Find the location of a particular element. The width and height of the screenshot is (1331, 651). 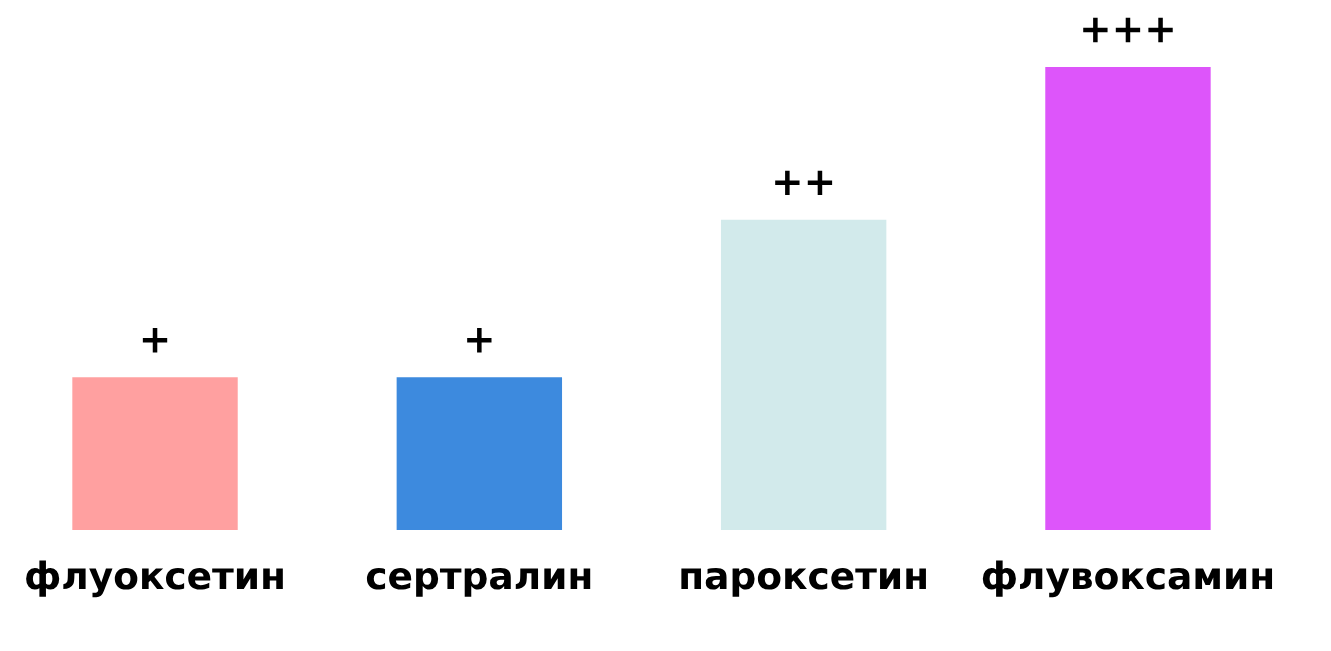

x-tick-label: пароксетин is located at coordinates (803, 582).